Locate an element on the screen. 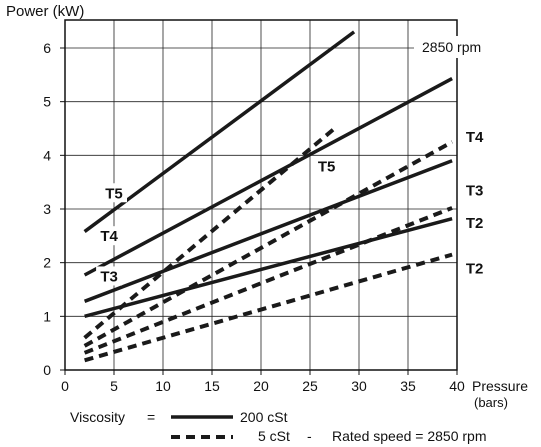  legend-equals: = is located at coordinates (151, 417).